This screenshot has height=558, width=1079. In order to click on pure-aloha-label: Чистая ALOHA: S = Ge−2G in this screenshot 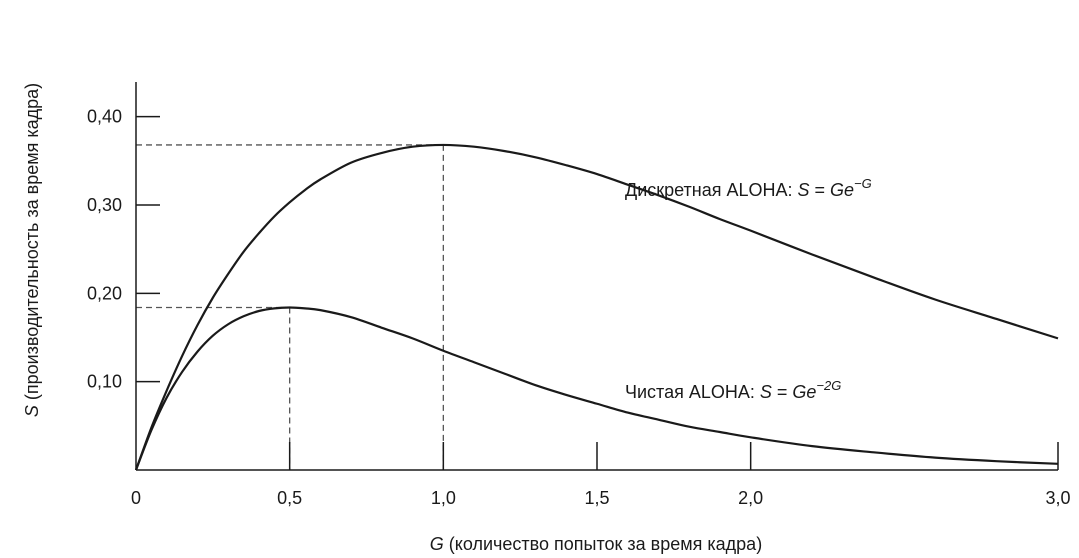, I will do `click(733, 390)`.